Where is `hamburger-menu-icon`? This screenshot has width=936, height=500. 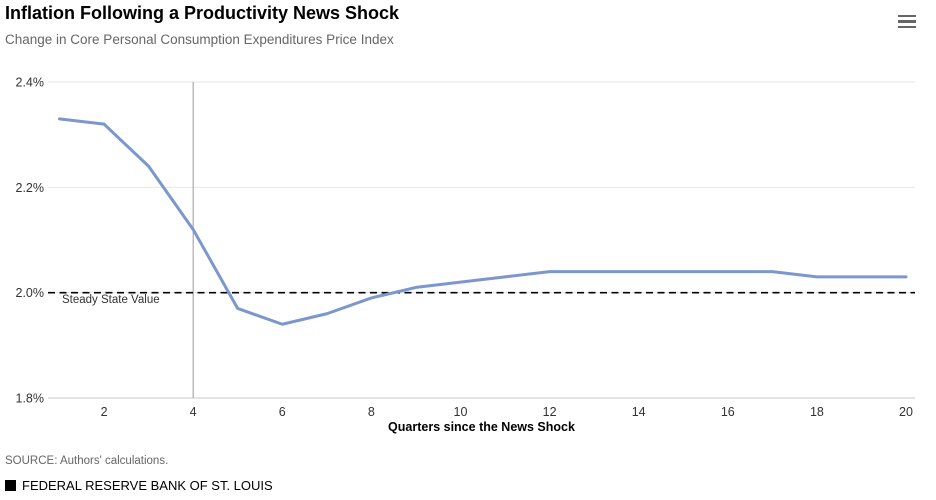
hamburger-menu-icon is located at coordinates (908, 22).